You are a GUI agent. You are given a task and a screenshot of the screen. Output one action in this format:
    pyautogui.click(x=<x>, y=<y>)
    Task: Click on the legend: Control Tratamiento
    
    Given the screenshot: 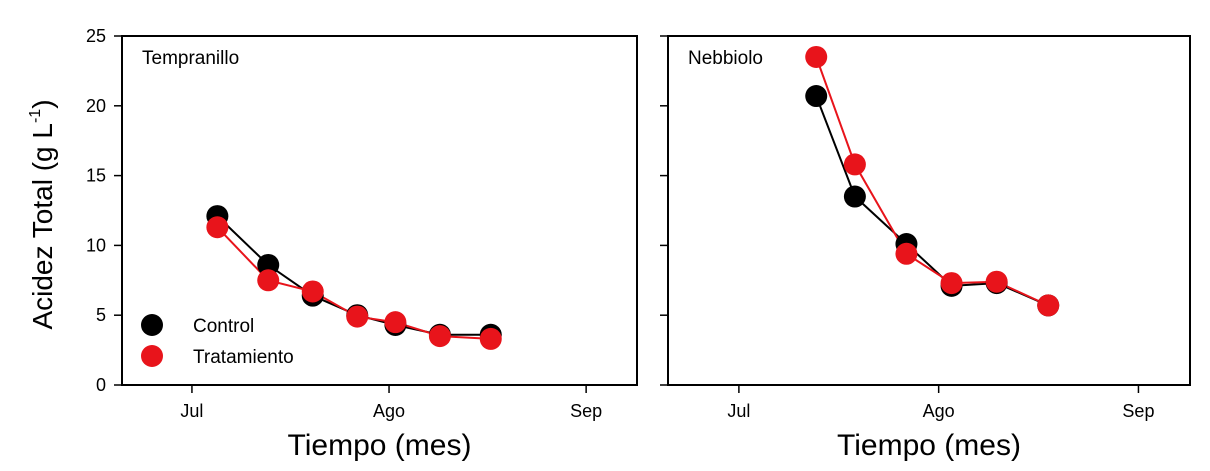 What is the action you would take?
    pyautogui.click(x=217, y=341)
    